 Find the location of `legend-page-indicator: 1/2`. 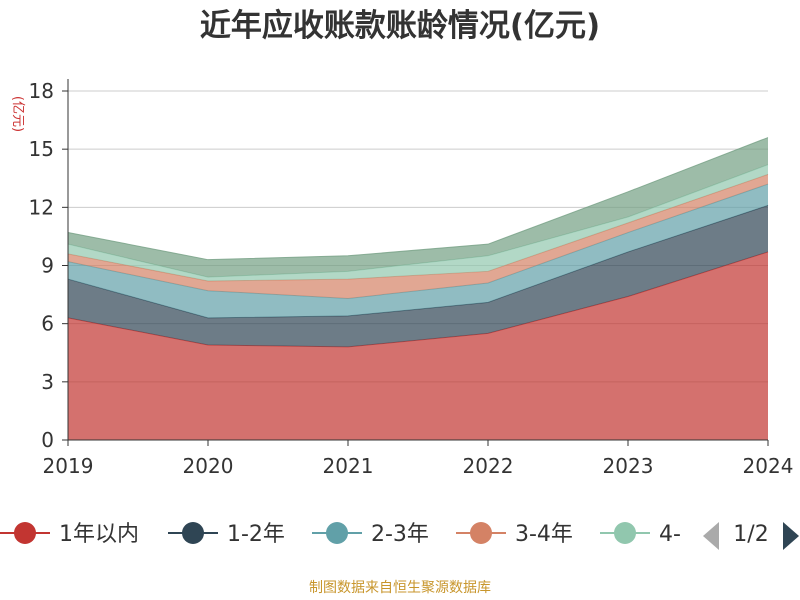

legend-page-indicator: 1/2 is located at coordinates (750, 534).